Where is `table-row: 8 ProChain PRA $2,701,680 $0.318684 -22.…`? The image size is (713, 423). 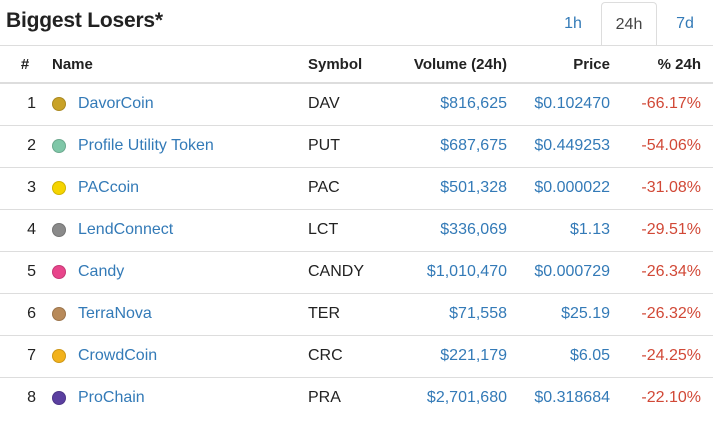 table-row: 8 ProChain PRA $2,701,680 $0.318684 -22.… is located at coordinates (356, 397).